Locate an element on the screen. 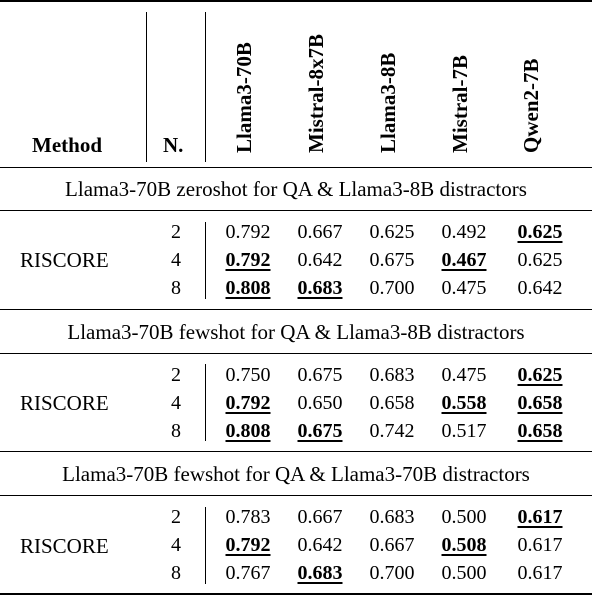 This screenshot has width=592, height=598. header-n: N. is located at coordinates (173, 145).